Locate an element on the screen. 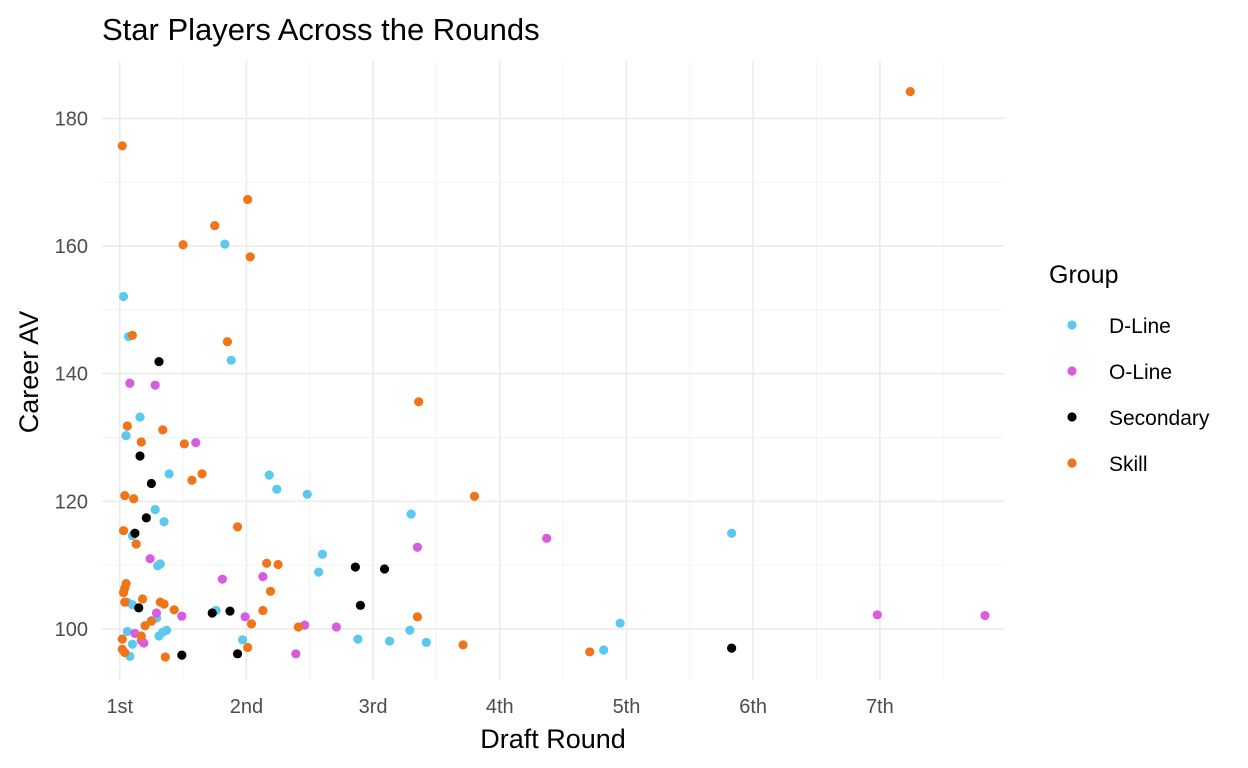  x-tick-label: 5th is located at coordinates (627, 707).